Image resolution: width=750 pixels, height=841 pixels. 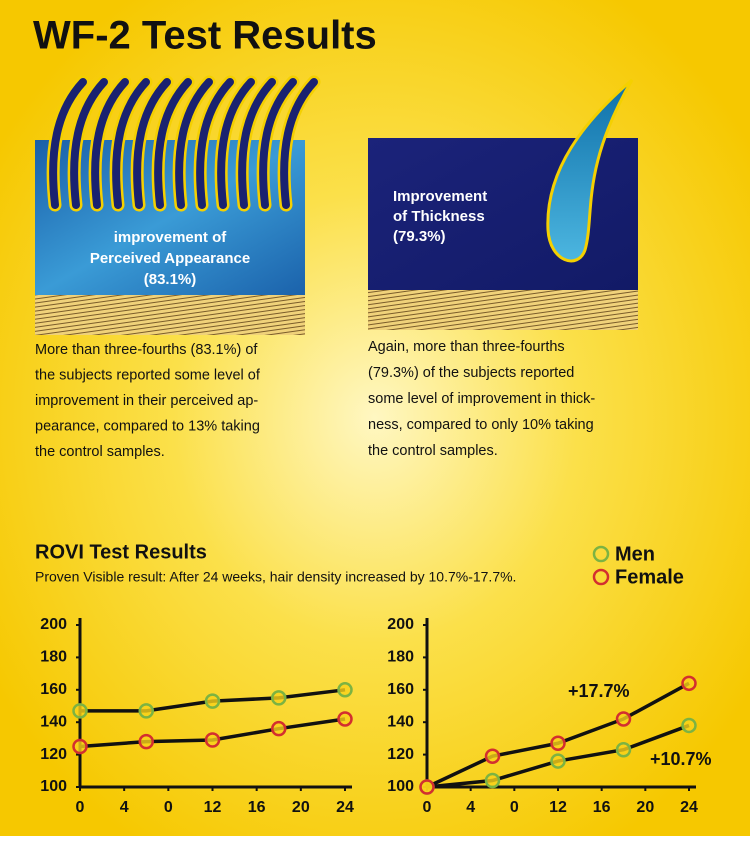 I want to click on panel-text: Again, more than three-fourths, so click(x=466, y=347).